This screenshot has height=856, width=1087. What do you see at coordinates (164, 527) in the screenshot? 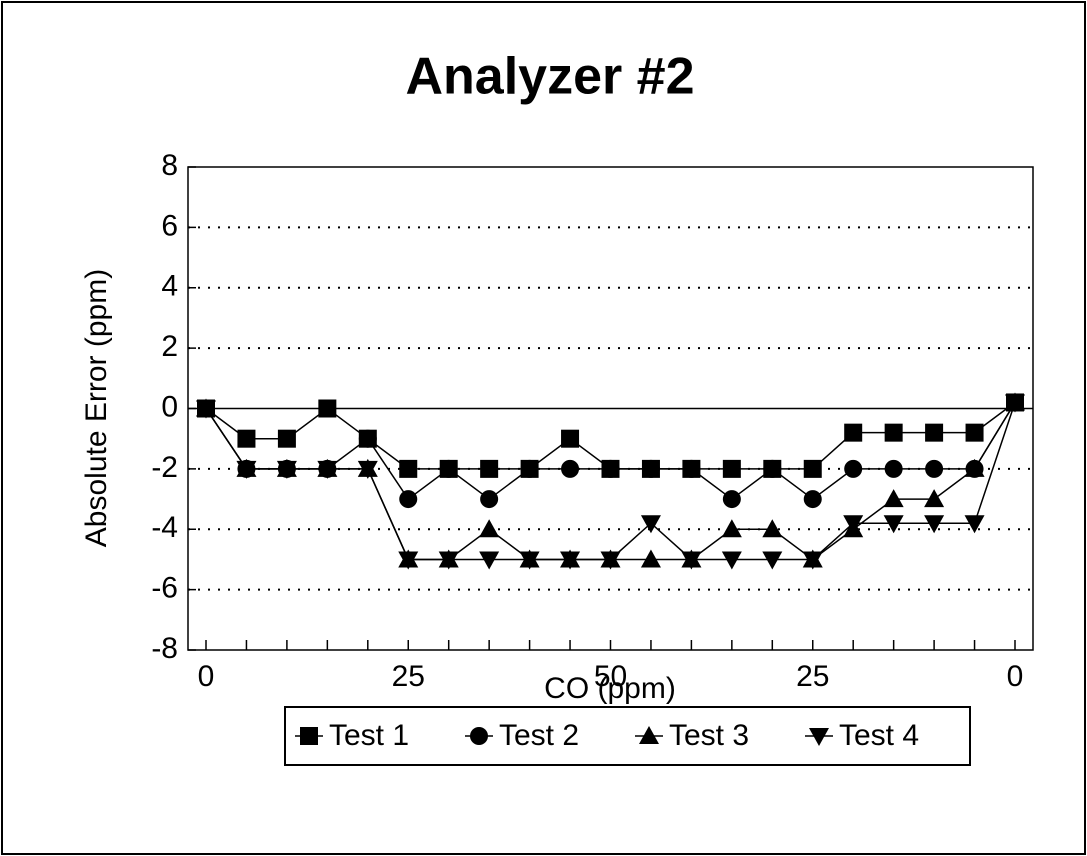
I see `y-tick-label: -4` at bounding box center [164, 527].